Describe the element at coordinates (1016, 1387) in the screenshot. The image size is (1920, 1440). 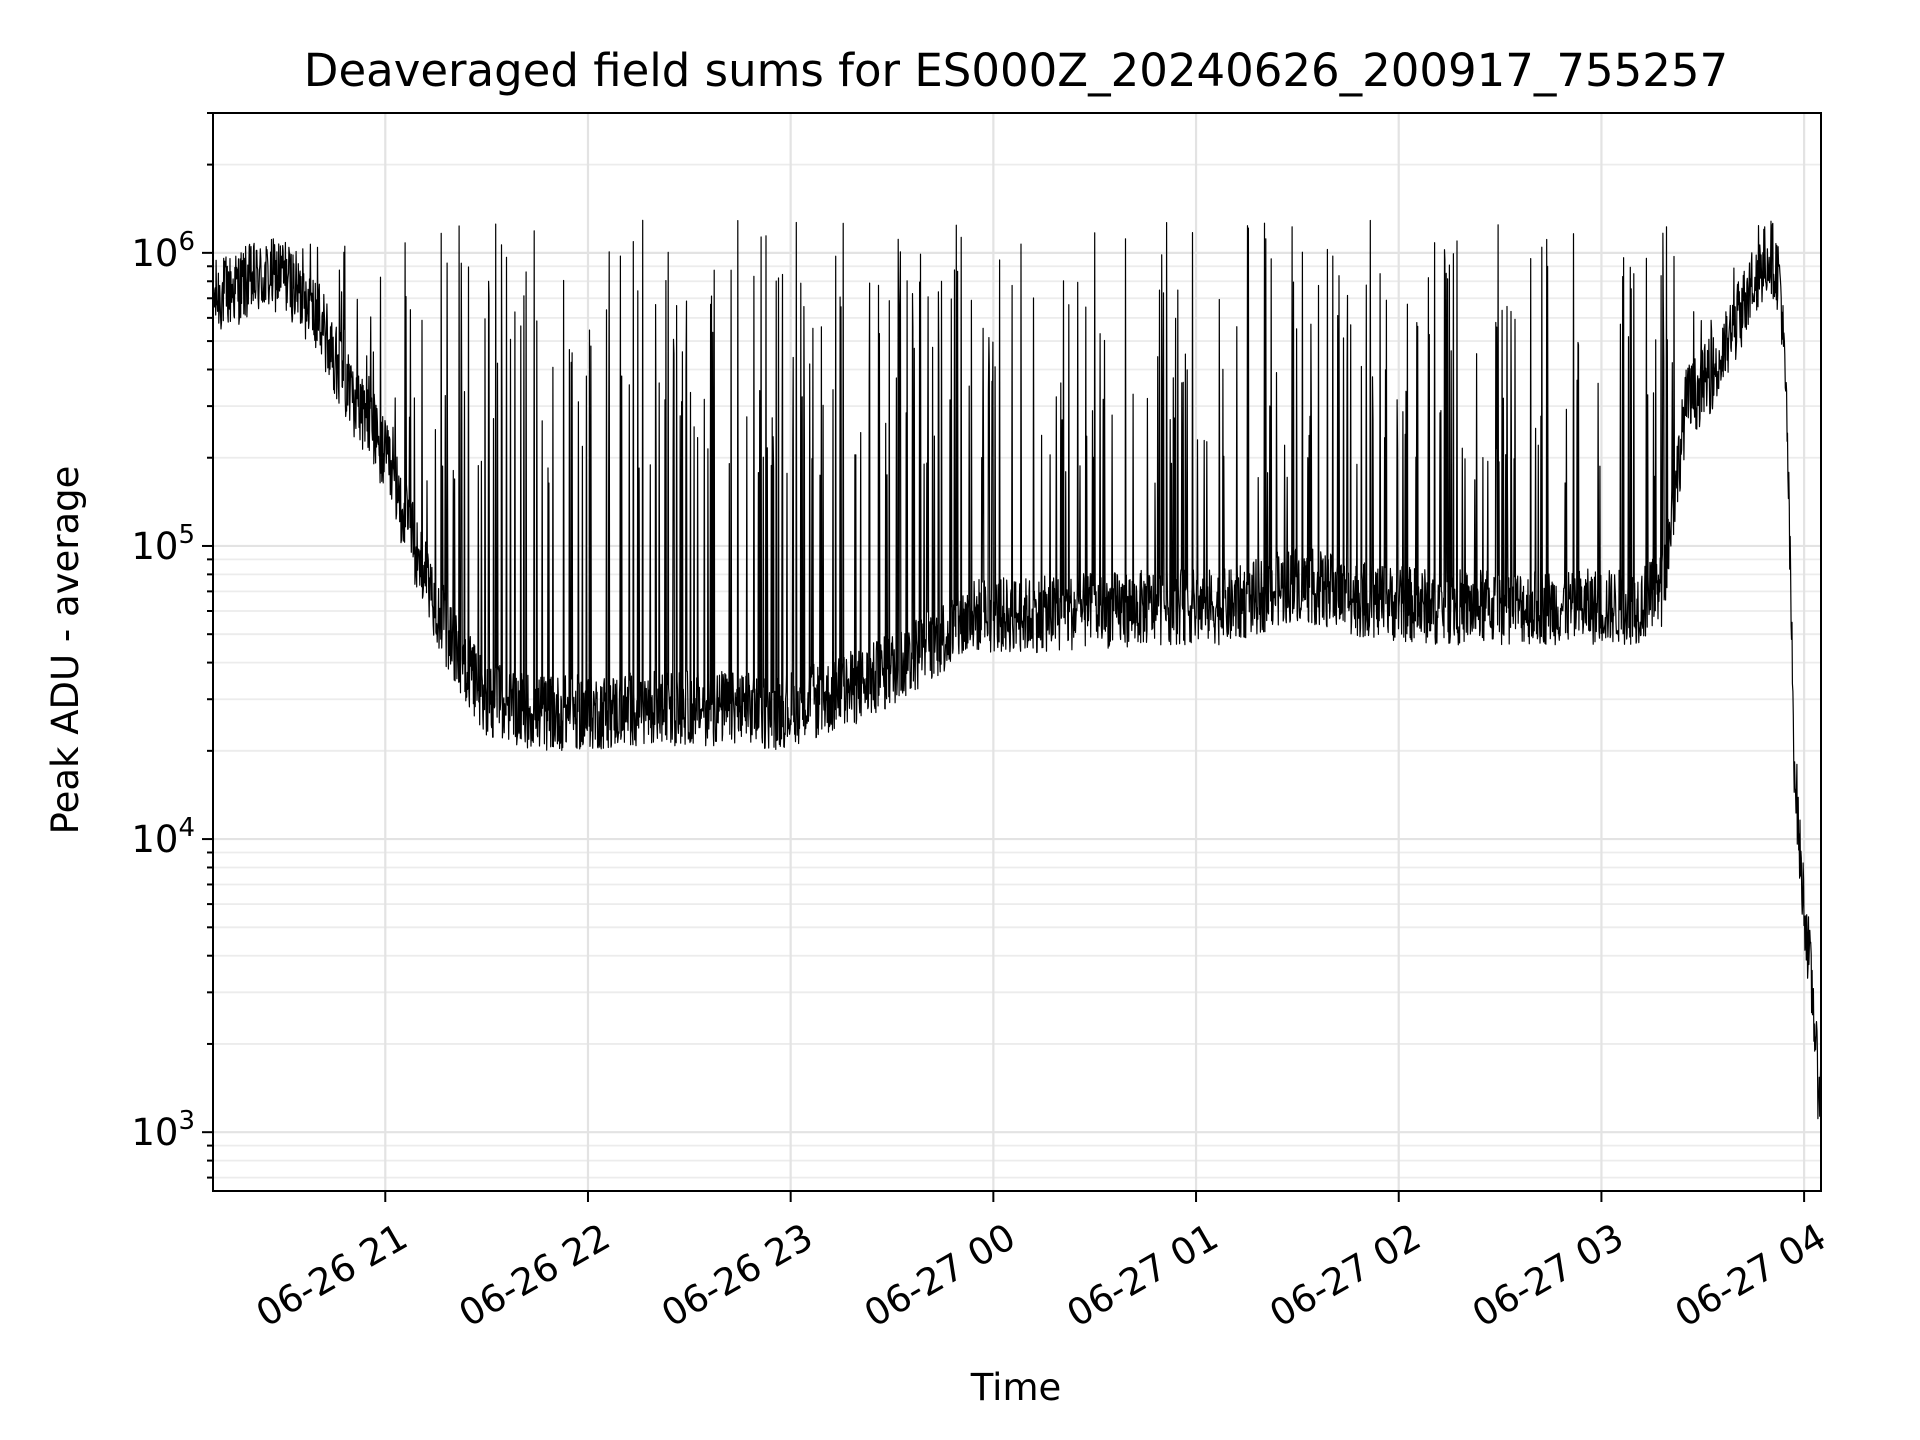
I see `x-axis-label: Time` at that location.